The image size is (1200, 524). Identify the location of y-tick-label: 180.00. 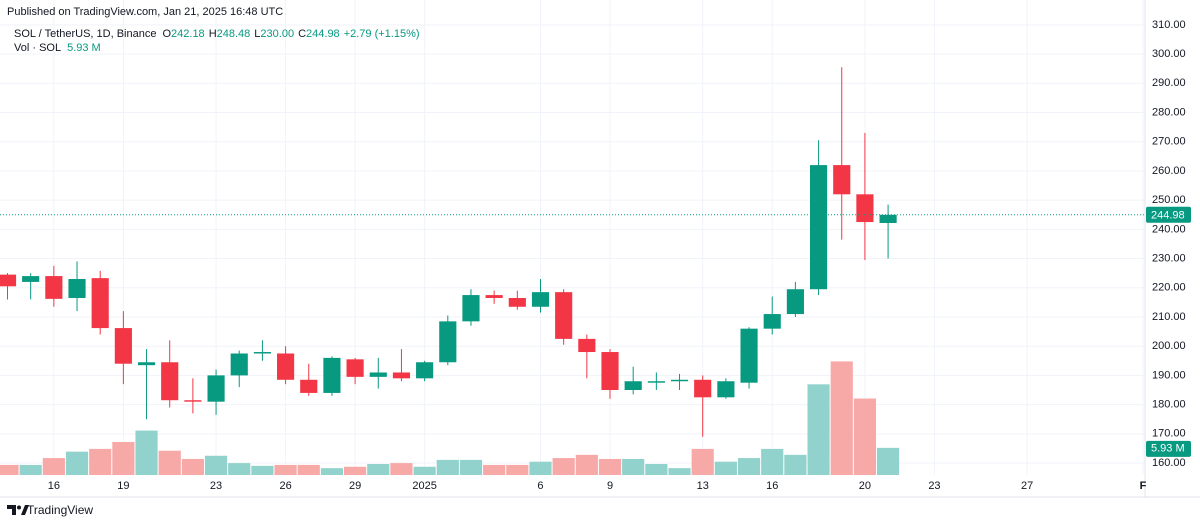
(1169, 405).